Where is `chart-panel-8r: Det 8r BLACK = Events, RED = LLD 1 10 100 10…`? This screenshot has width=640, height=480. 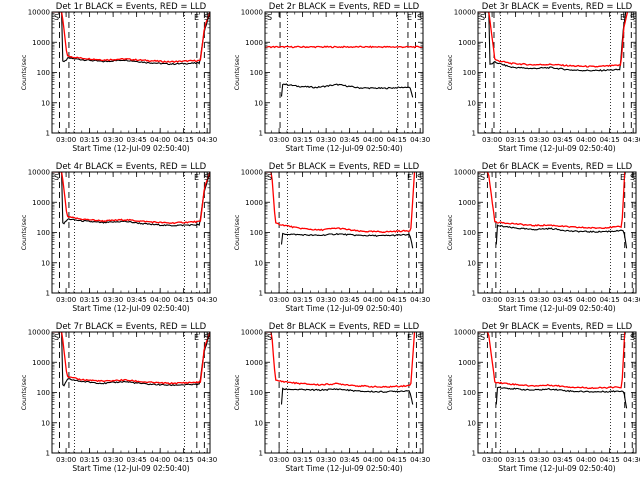 chart-panel-8r: Det 8r BLACK = Events, RED = LLD 1 10 100 10… is located at coordinates (331, 397).